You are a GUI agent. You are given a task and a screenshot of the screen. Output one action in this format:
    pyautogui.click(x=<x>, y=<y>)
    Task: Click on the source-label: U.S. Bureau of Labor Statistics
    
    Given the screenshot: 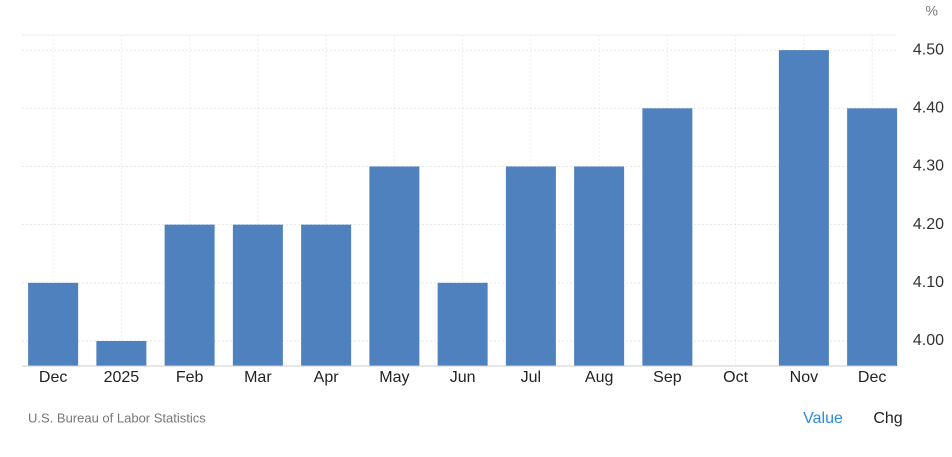 What is the action you would take?
    pyautogui.click(x=117, y=417)
    